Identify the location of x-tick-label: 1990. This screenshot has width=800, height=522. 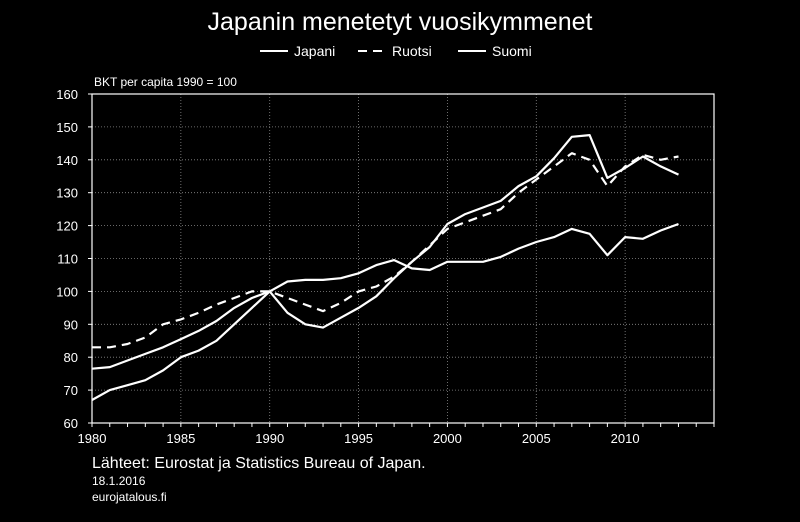
(269, 438).